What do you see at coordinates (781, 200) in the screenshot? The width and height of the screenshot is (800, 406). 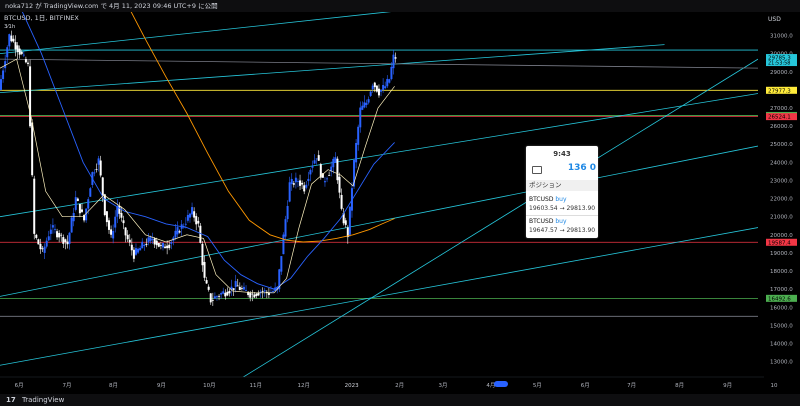 I see `y-tick-label: 22000.0` at bounding box center [781, 200].